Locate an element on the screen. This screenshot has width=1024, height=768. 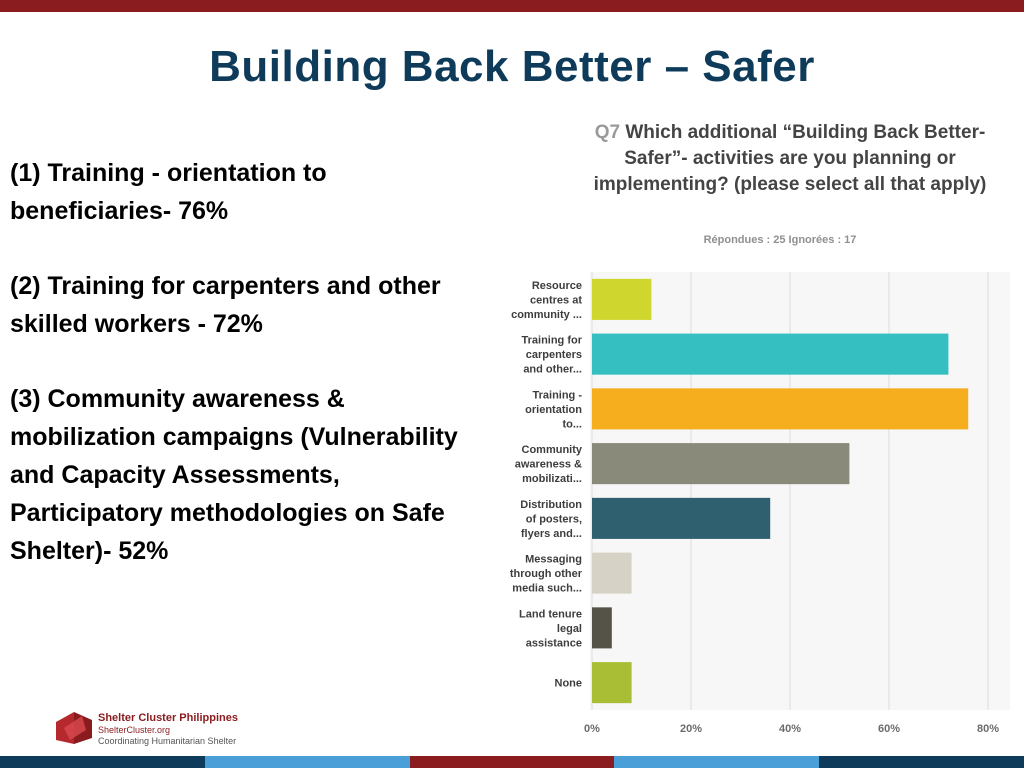
shelter-logo-icon is located at coordinates (74, 728).